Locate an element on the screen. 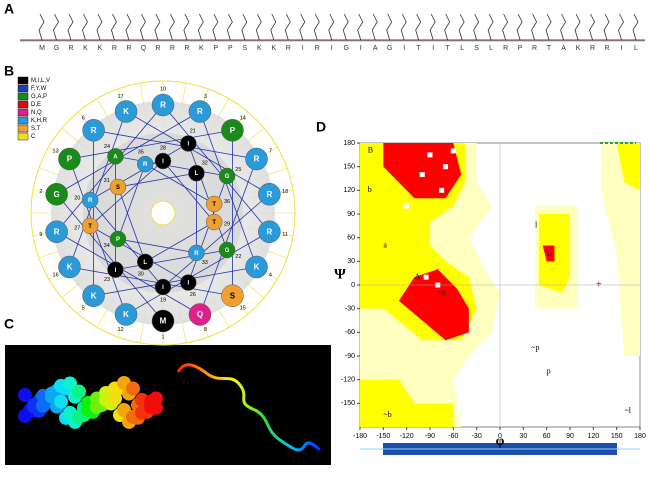 This screenshot has width=650, height=498. y-tick-label: 0 is located at coordinates (353, 285).